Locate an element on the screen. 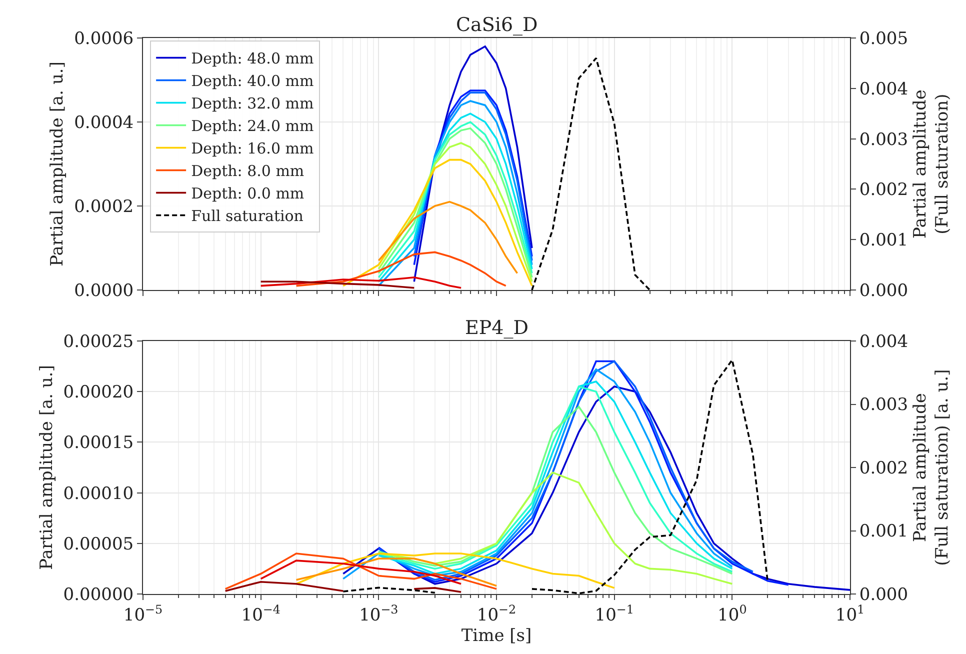 Image resolution: width=966 pixels, height=654 pixels. x-tick-label: 10$^{0}$ is located at coordinates (732, 614).